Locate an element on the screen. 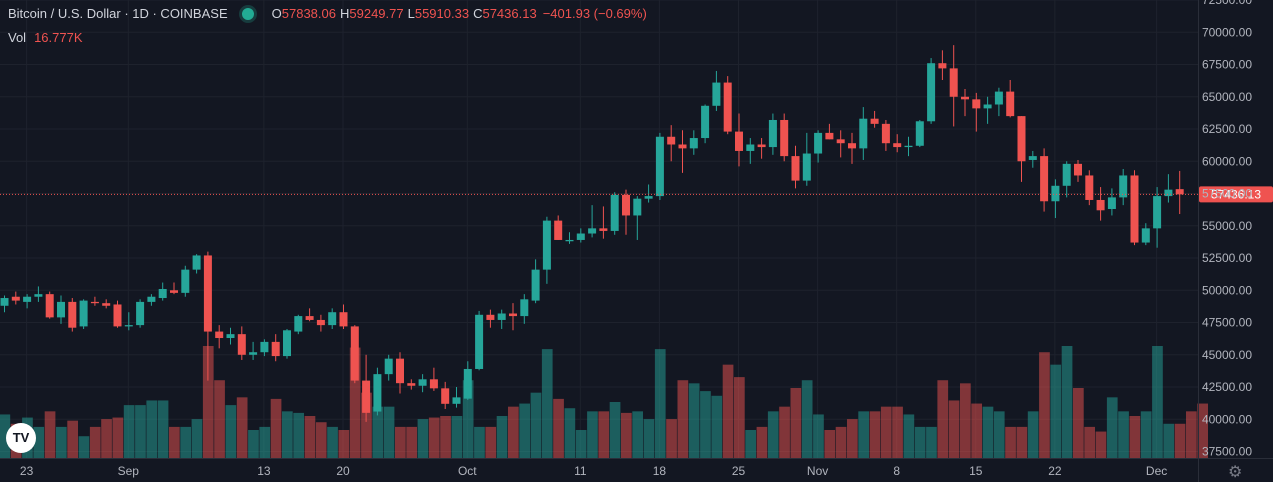 The height and width of the screenshot is (482, 1273). gear-icon: ⚙ is located at coordinates (1235, 472).